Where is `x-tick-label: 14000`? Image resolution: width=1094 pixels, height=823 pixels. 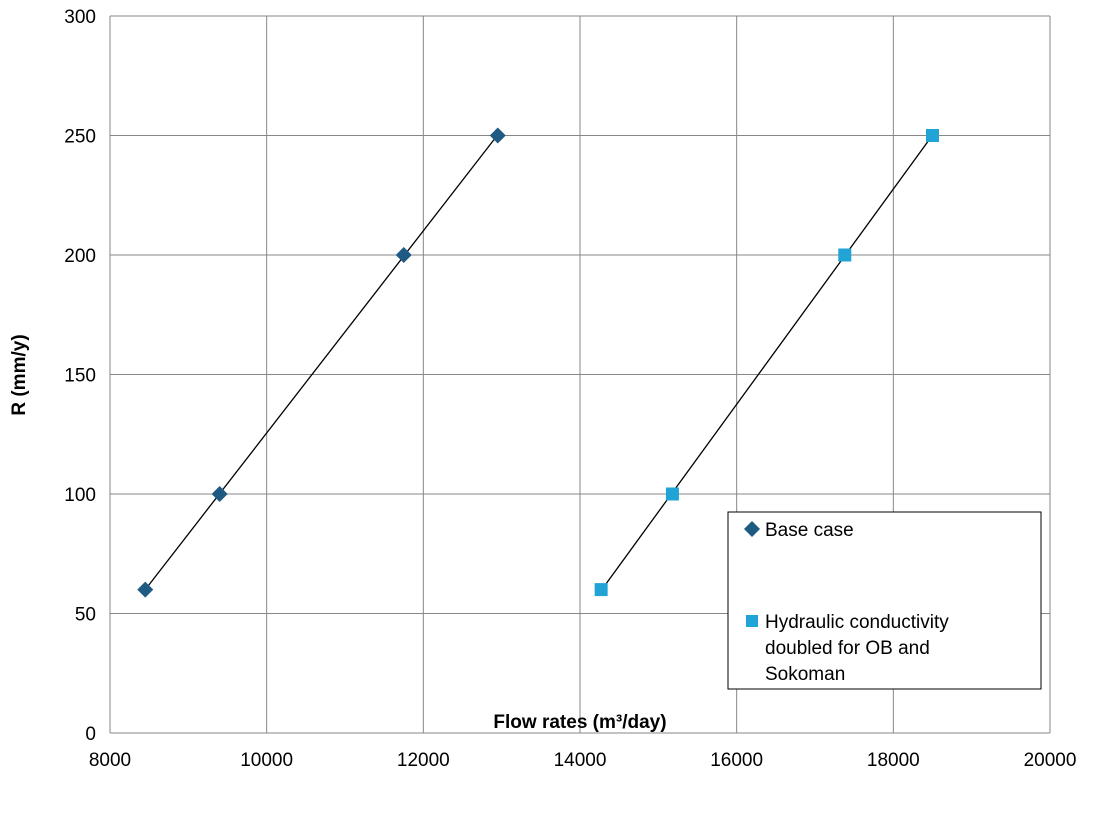
x-tick-label: 14000 is located at coordinates (580, 760).